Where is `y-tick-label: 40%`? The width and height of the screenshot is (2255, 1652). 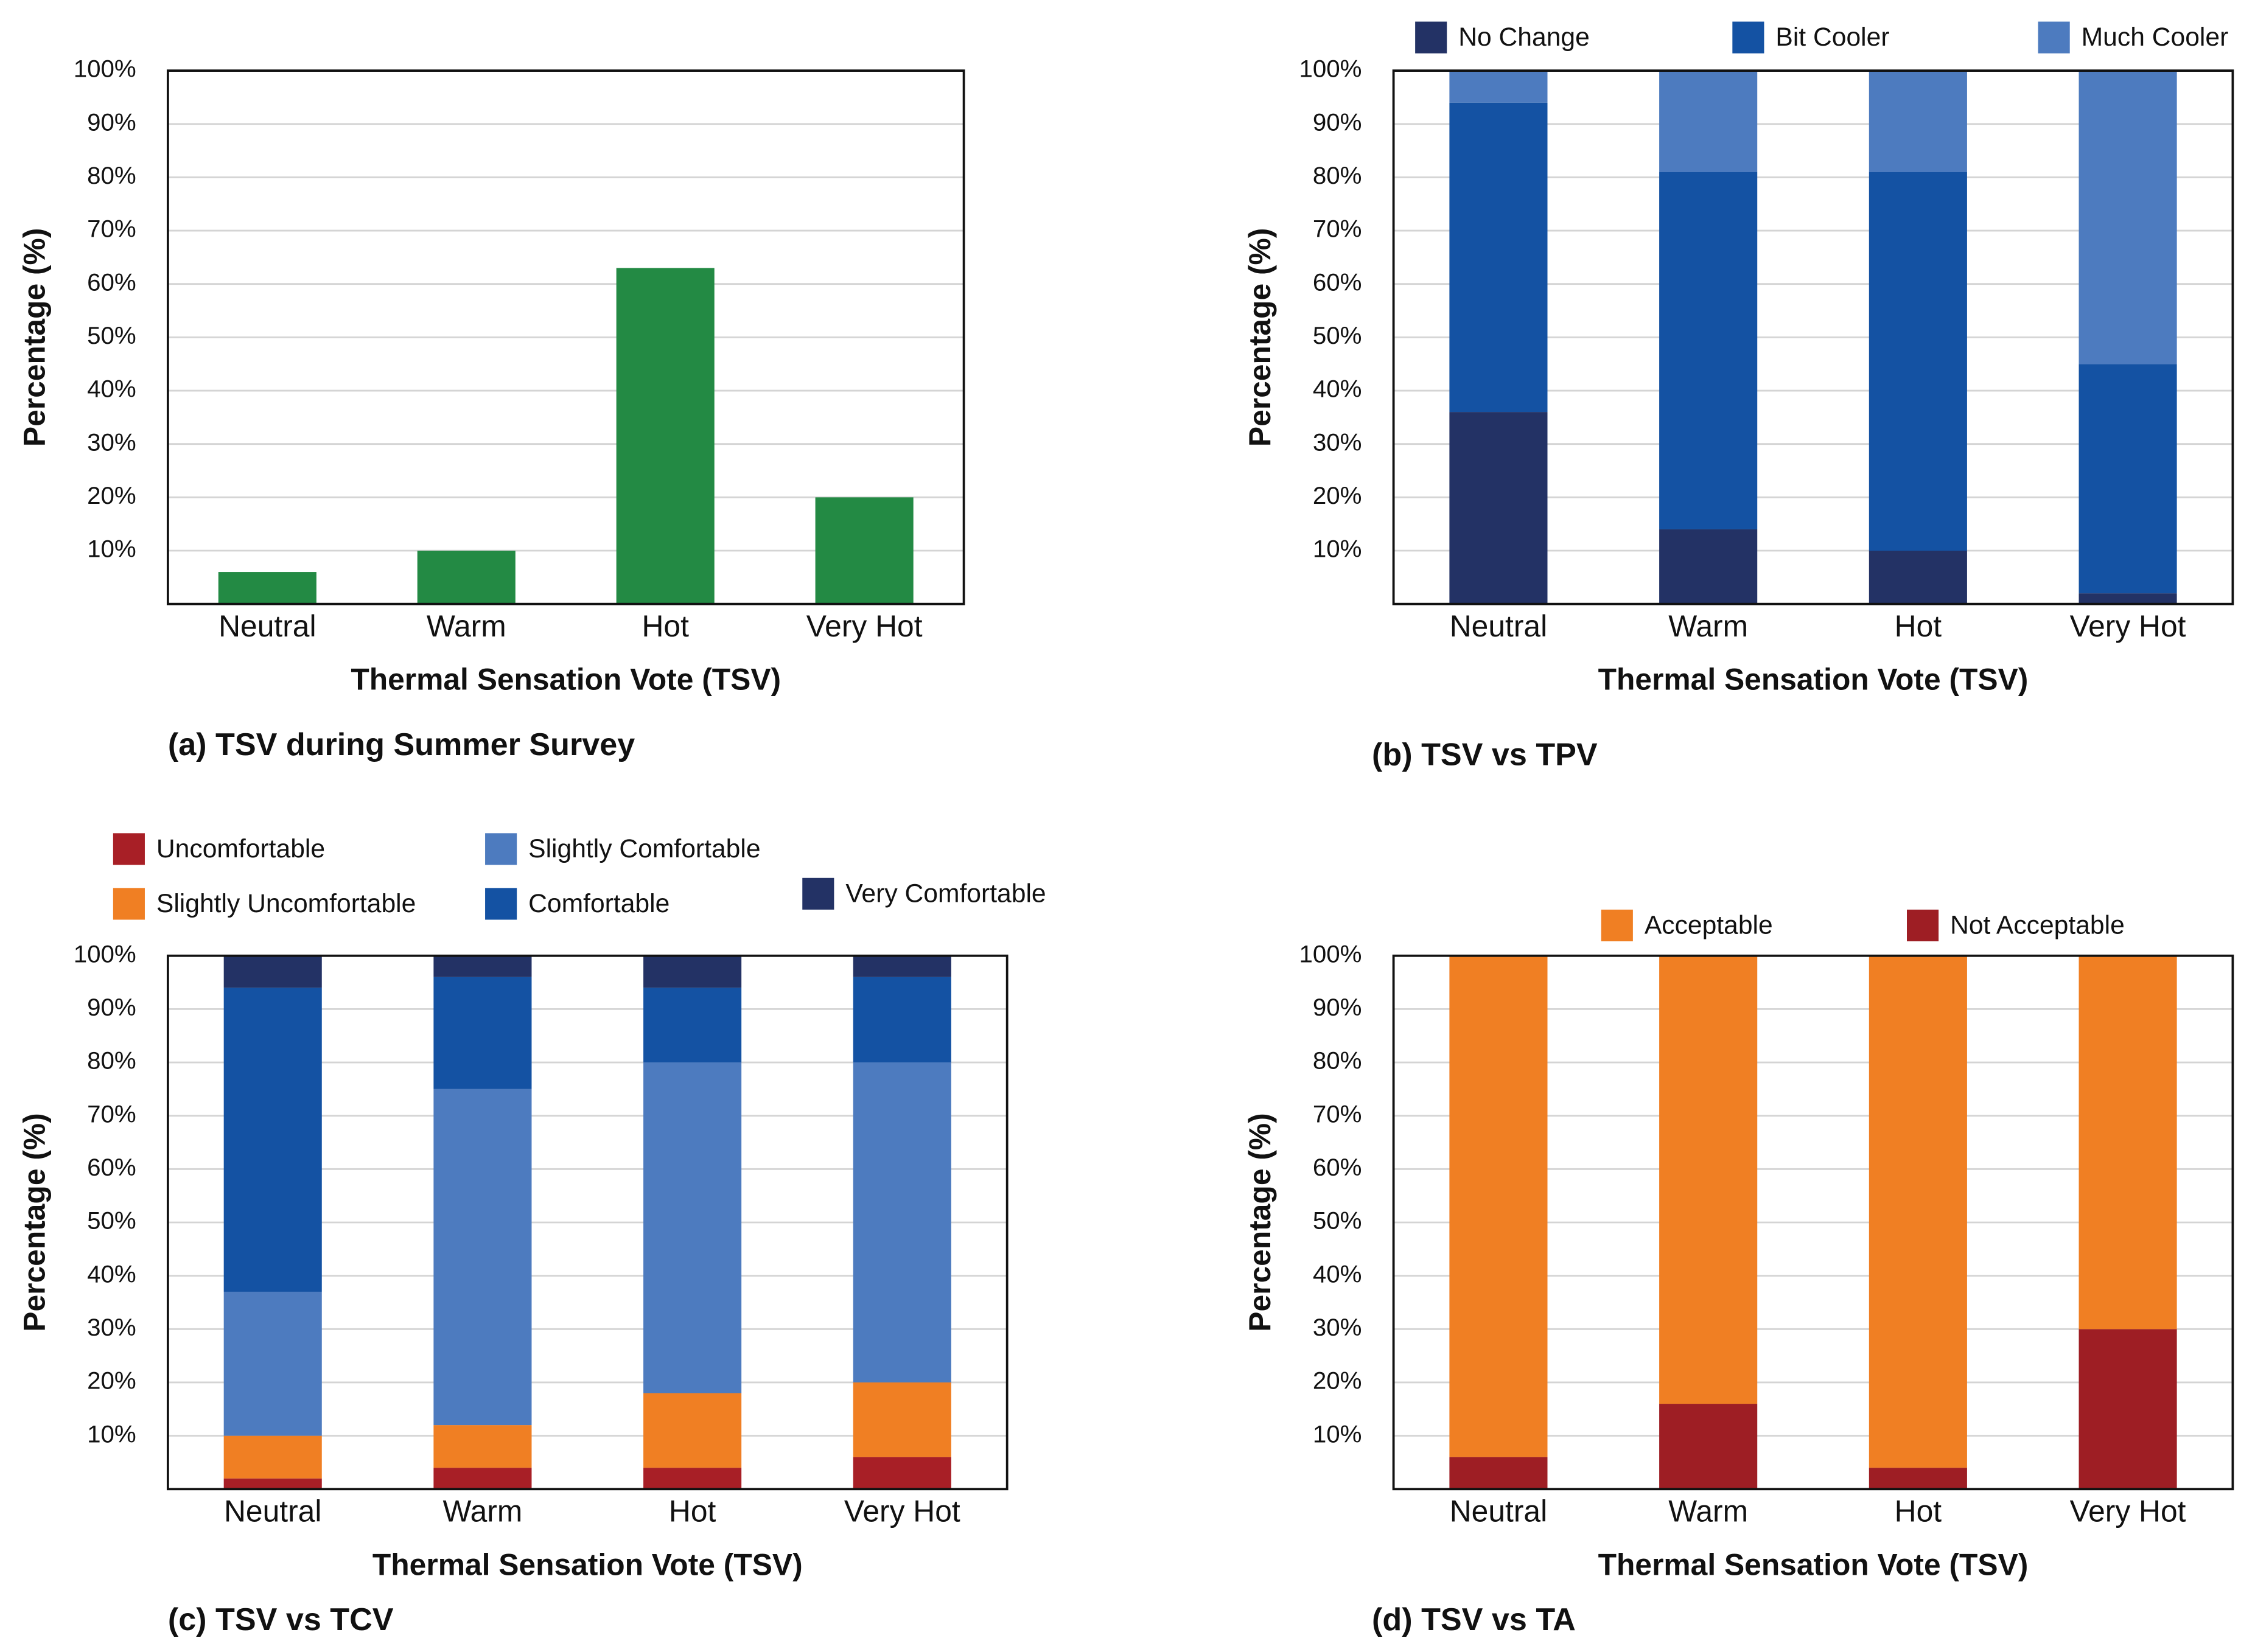 y-tick-label: 40% is located at coordinates (1337, 389).